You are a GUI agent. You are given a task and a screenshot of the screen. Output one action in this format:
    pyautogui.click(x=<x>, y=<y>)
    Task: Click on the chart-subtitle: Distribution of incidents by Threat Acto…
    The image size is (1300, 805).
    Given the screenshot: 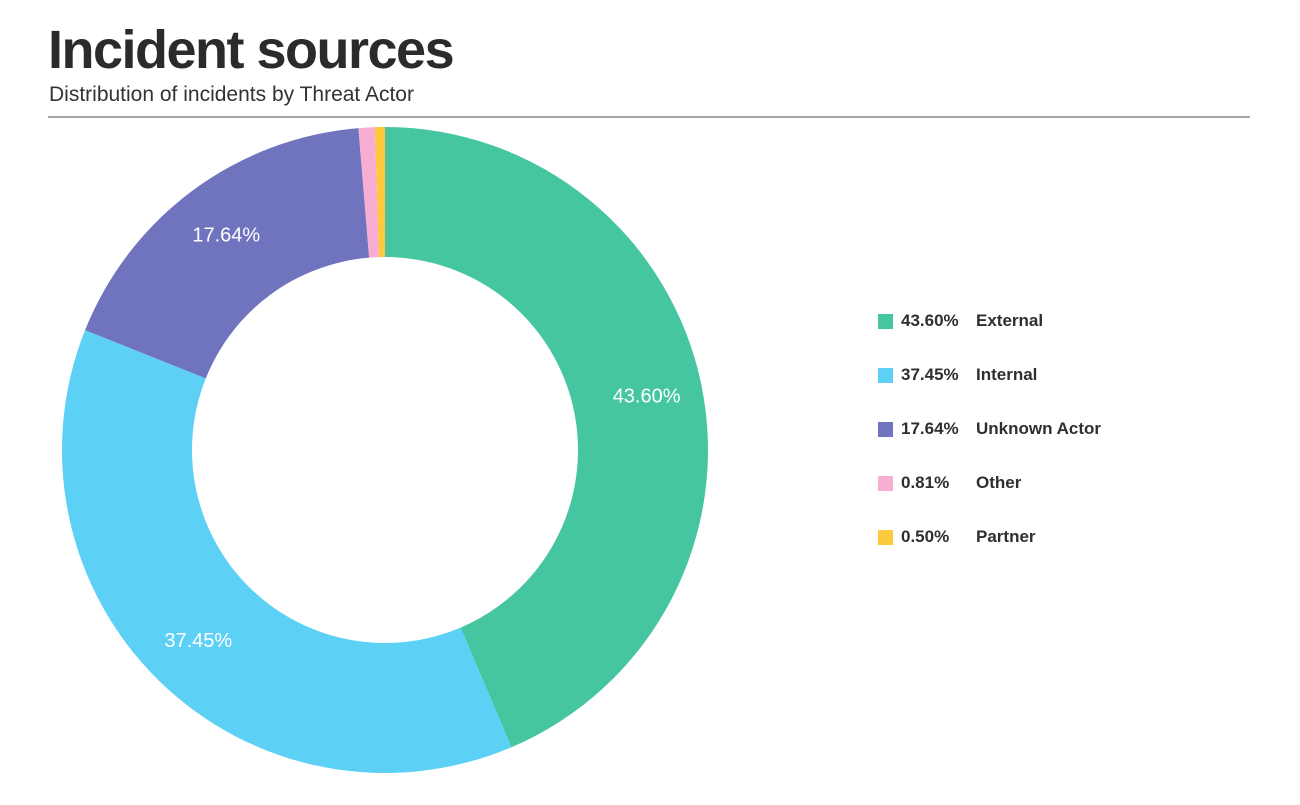 What is the action you would take?
    pyautogui.click(x=231, y=94)
    